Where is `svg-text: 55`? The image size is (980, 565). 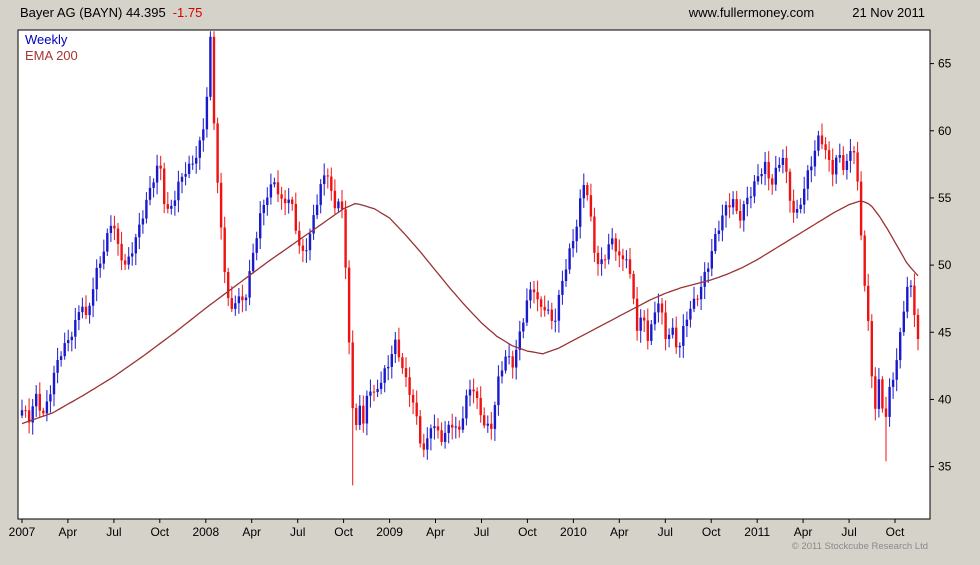 svg-text: 55 is located at coordinates (945, 198).